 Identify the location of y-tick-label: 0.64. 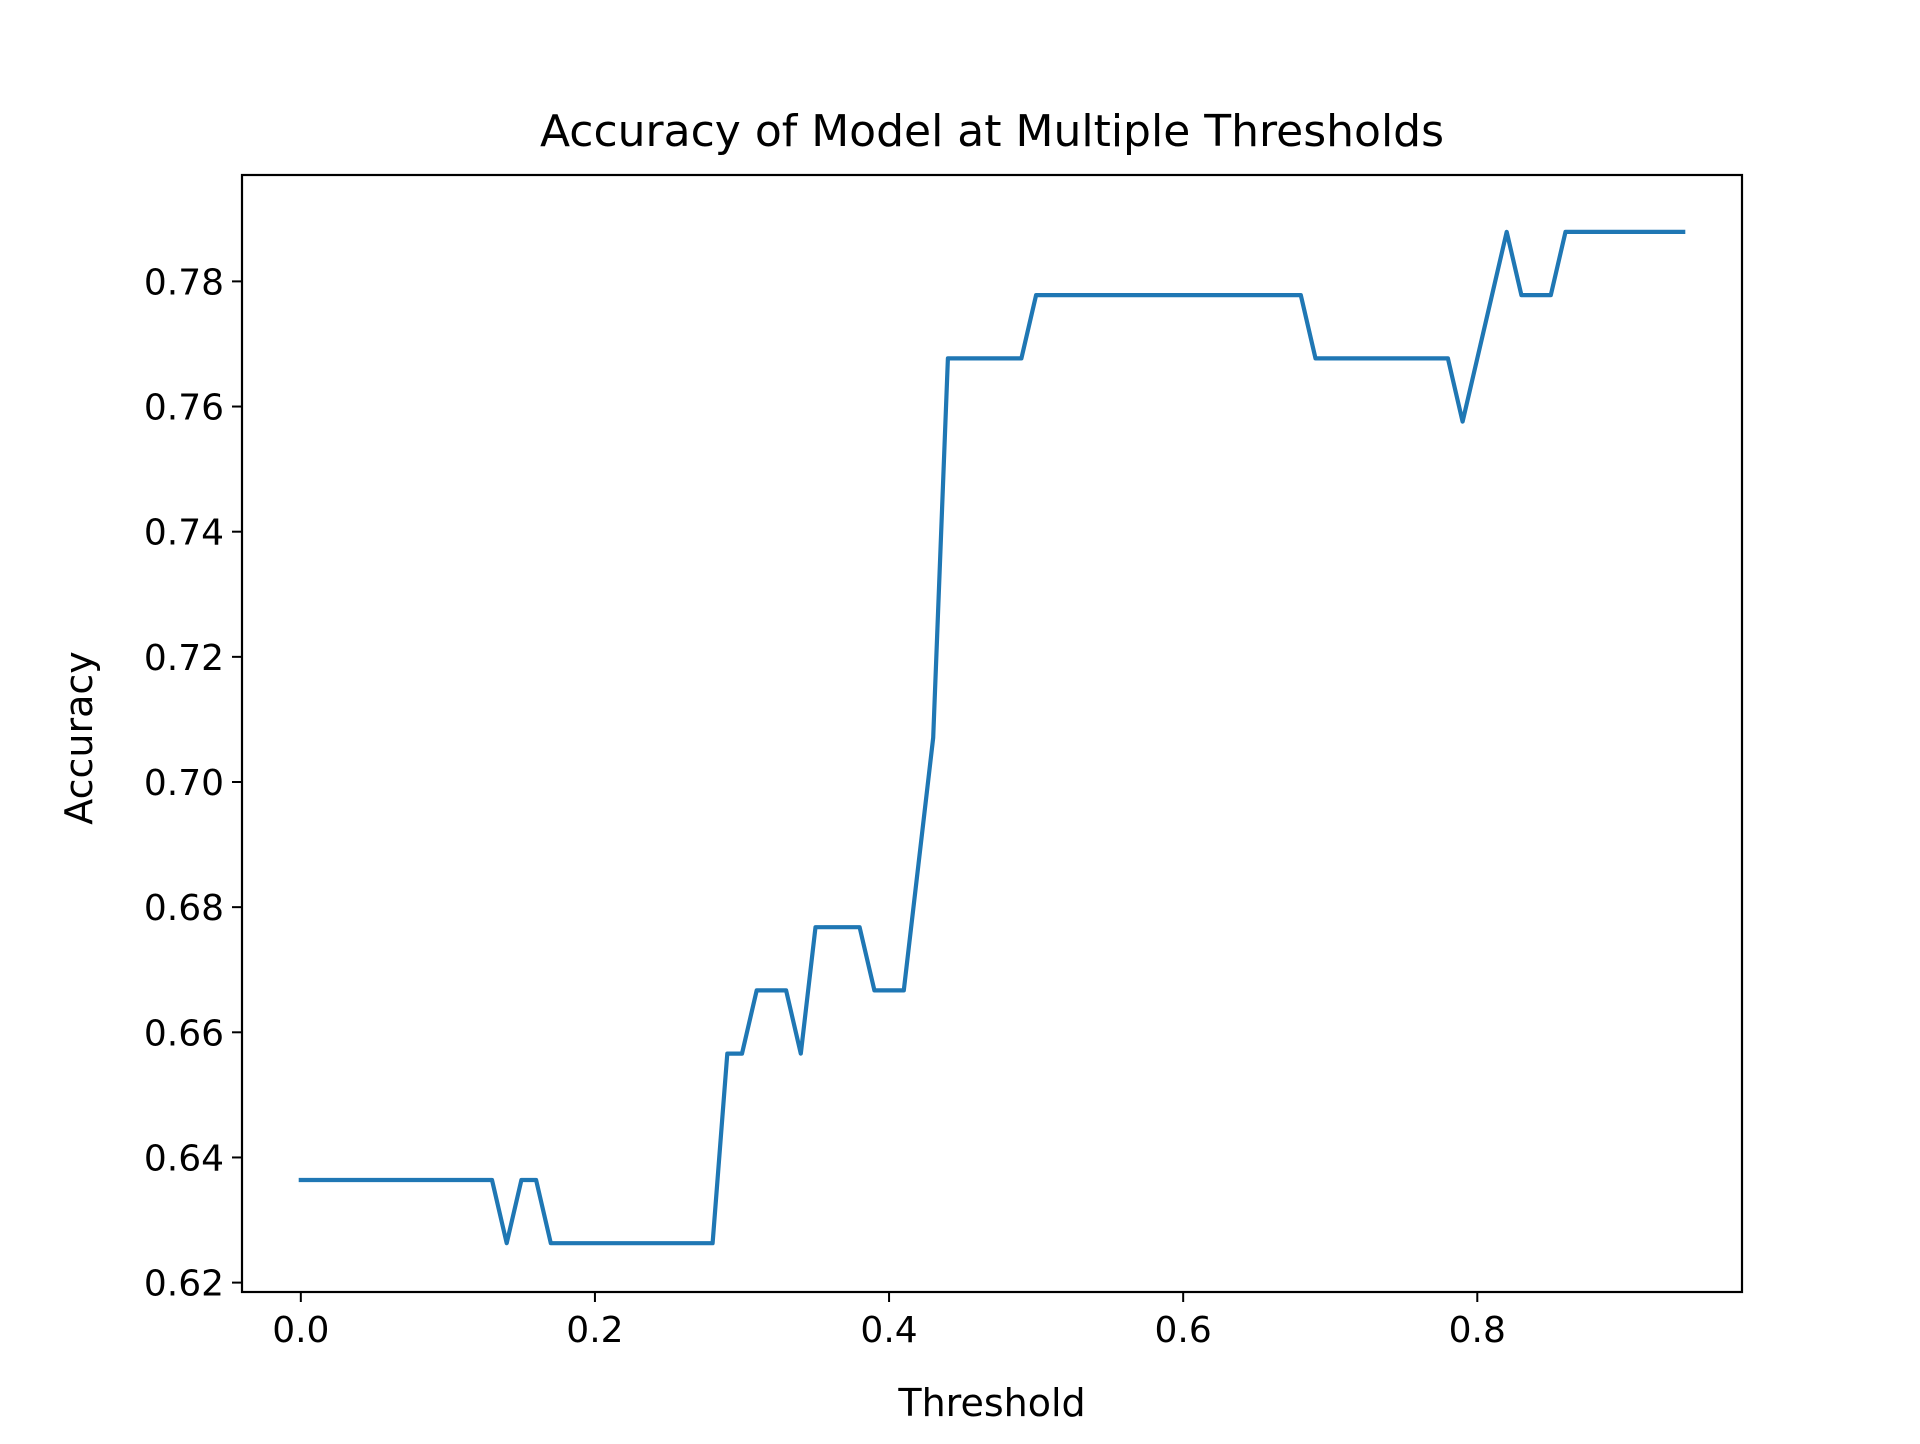
(184, 1158).